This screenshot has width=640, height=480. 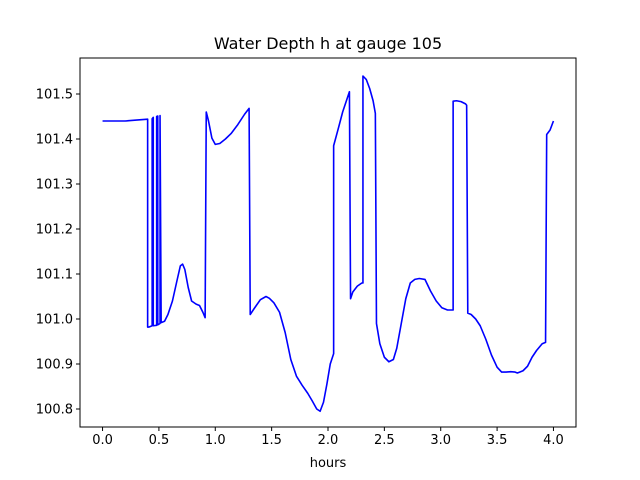 I want to click on y-tick-label: 101.3, so click(x=54, y=185).